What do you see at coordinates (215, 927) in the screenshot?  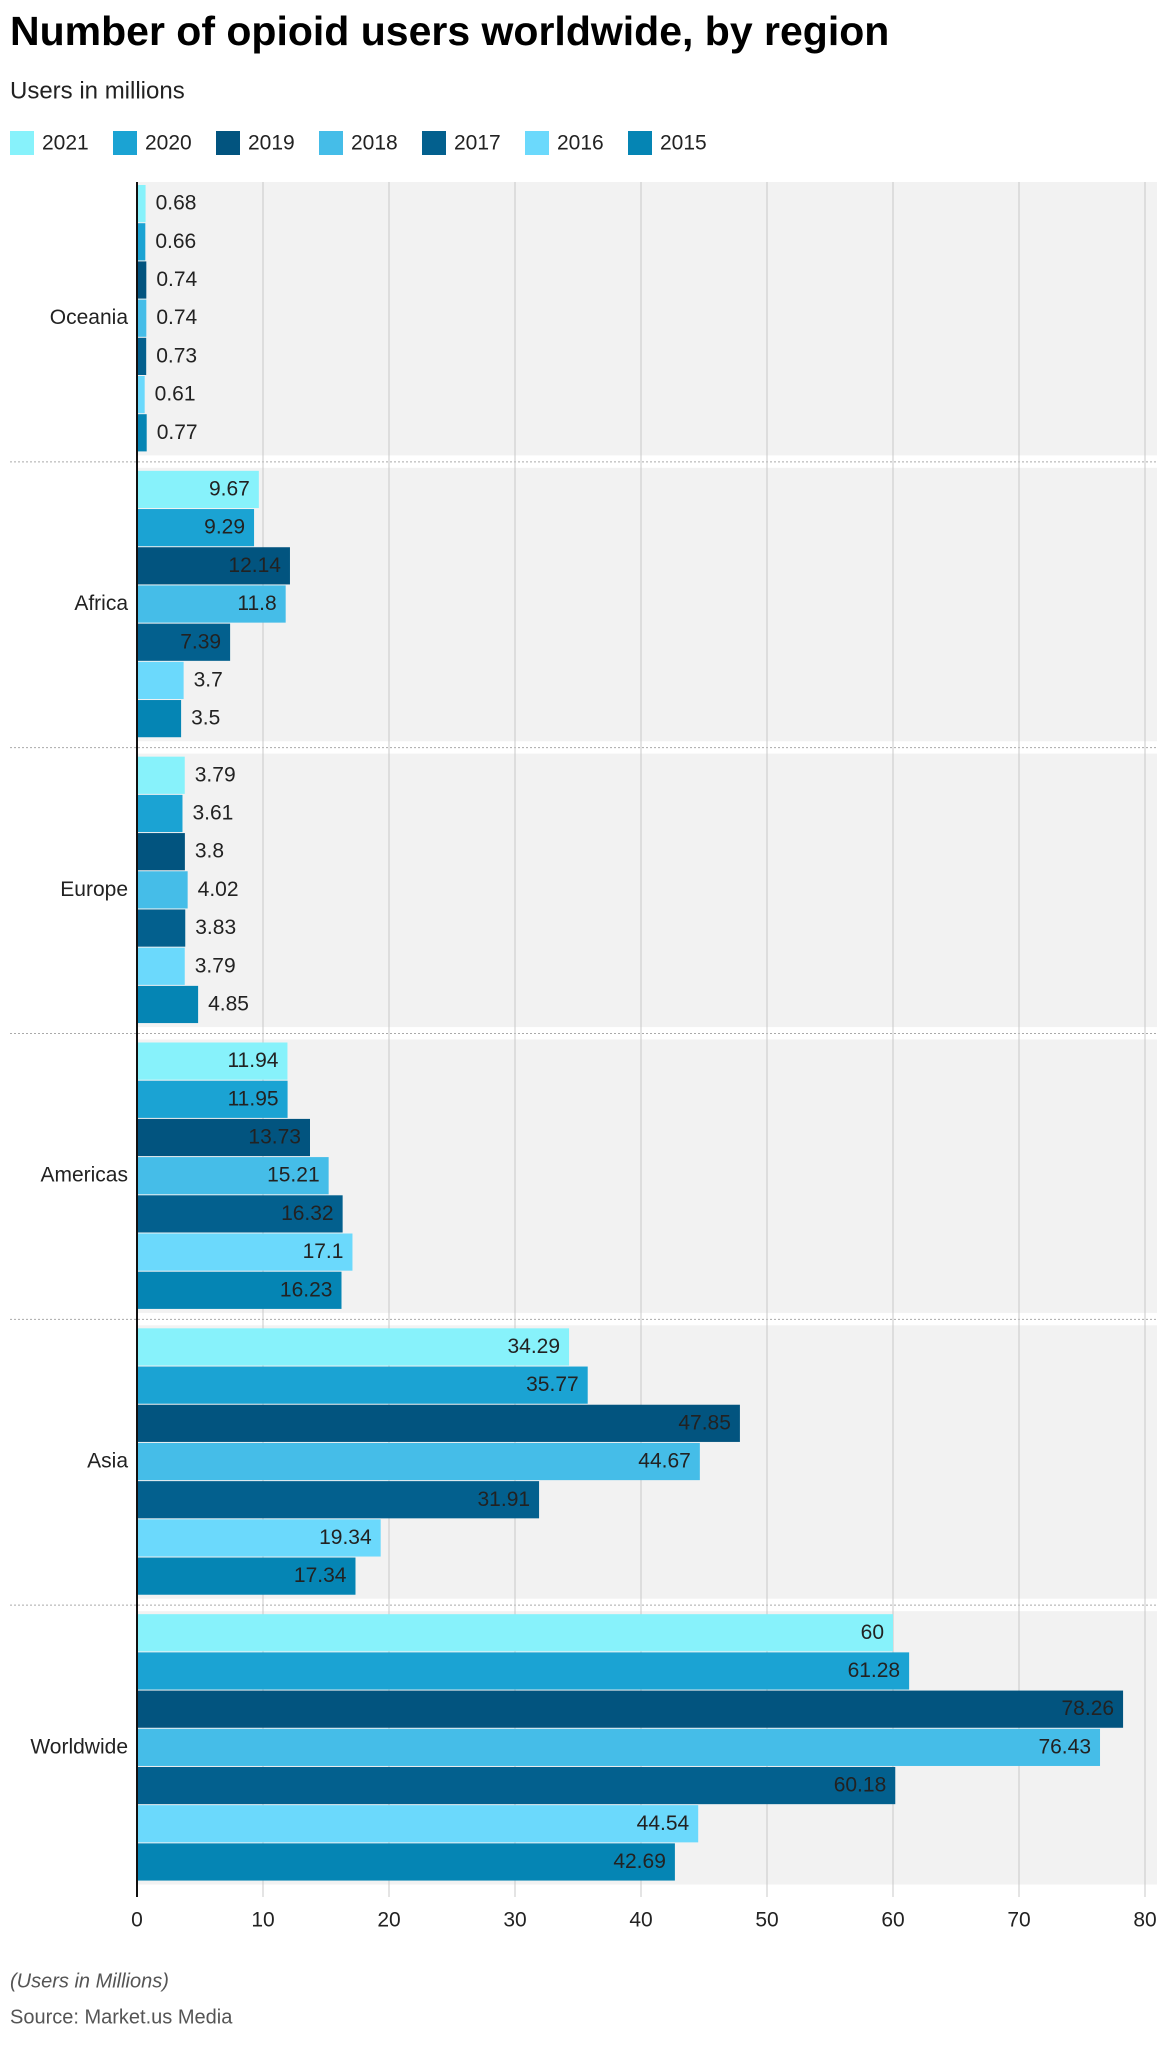 I see `data-label: 3.83` at bounding box center [215, 927].